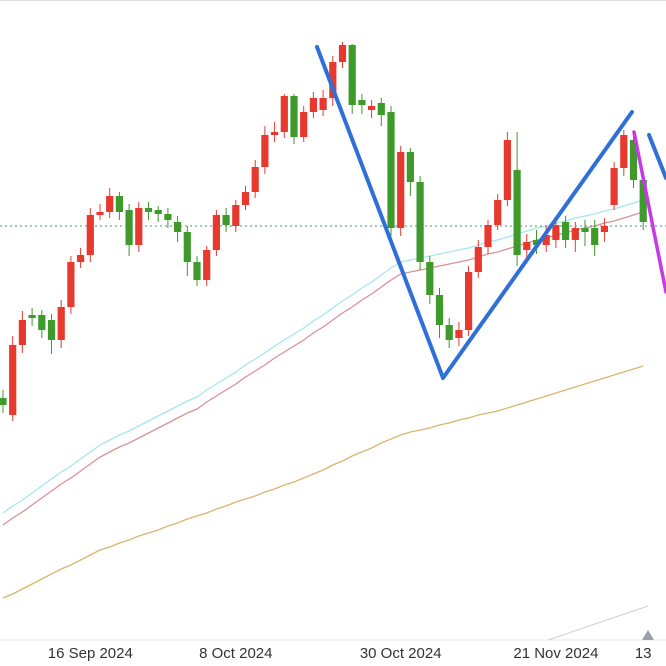  Describe the element at coordinates (598, 623) in the screenshot. I see `faint-line` at that location.